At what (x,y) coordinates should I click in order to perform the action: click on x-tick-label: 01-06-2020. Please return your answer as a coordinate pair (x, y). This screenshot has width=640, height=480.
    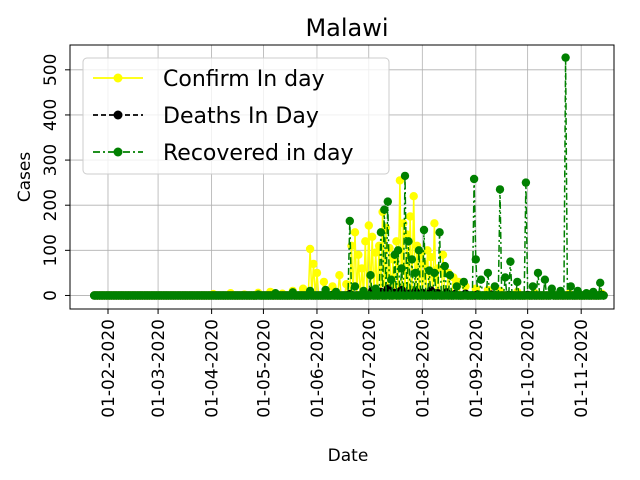
    Looking at the image, I should click on (318, 368).